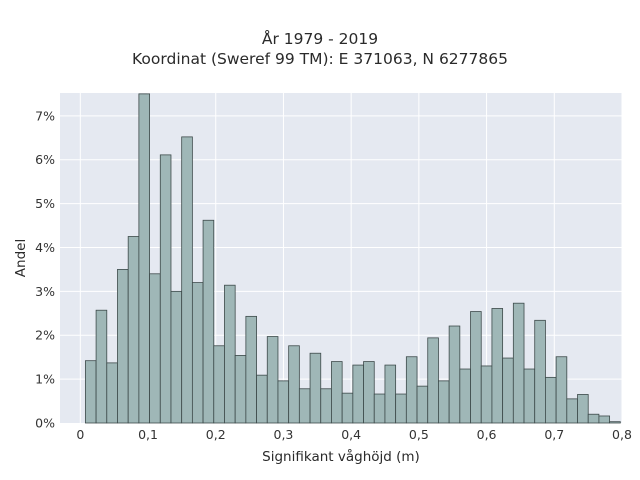 The width and height of the screenshot is (640, 480). What do you see at coordinates (45, 335) in the screenshot?
I see `y-tick-label: 2%` at bounding box center [45, 335].